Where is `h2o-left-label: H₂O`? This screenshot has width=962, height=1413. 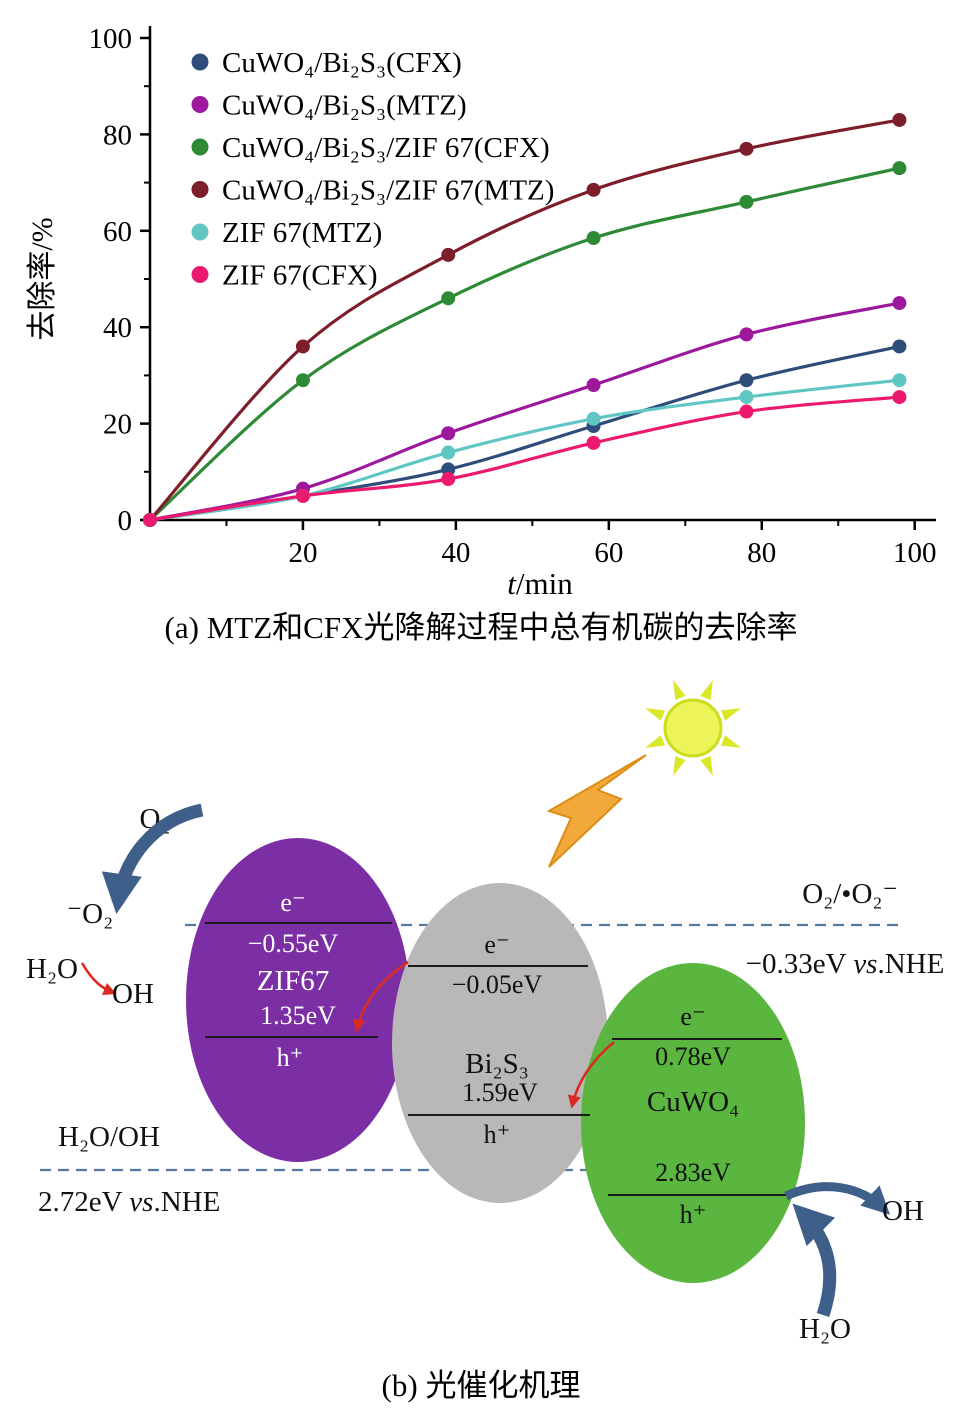 h2o-left-label: H₂O is located at coordinates (52, 969).